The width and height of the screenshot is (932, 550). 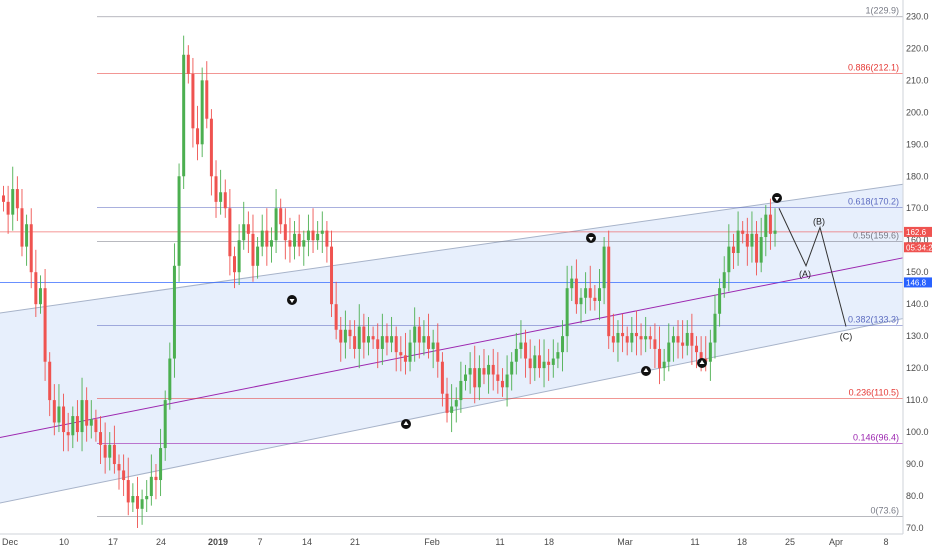 What do you see at coordinates (218, 542) in the screenshot?
I see `x-tick-label: 2019` at bounding box center [218, 542].